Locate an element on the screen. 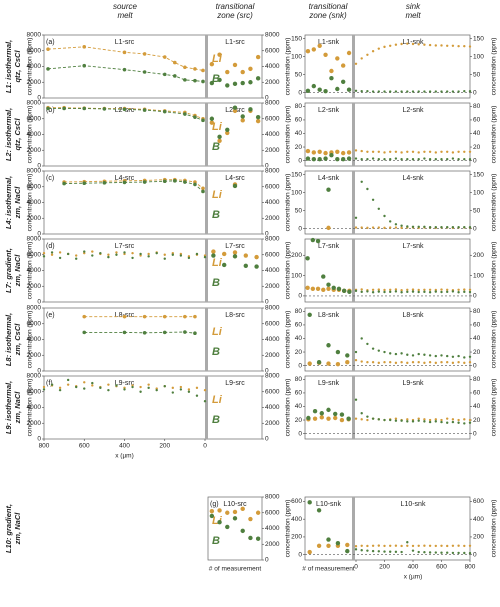 The image size is (500, 607). panel-title: L9-snk is located at coordinates (329, 383).